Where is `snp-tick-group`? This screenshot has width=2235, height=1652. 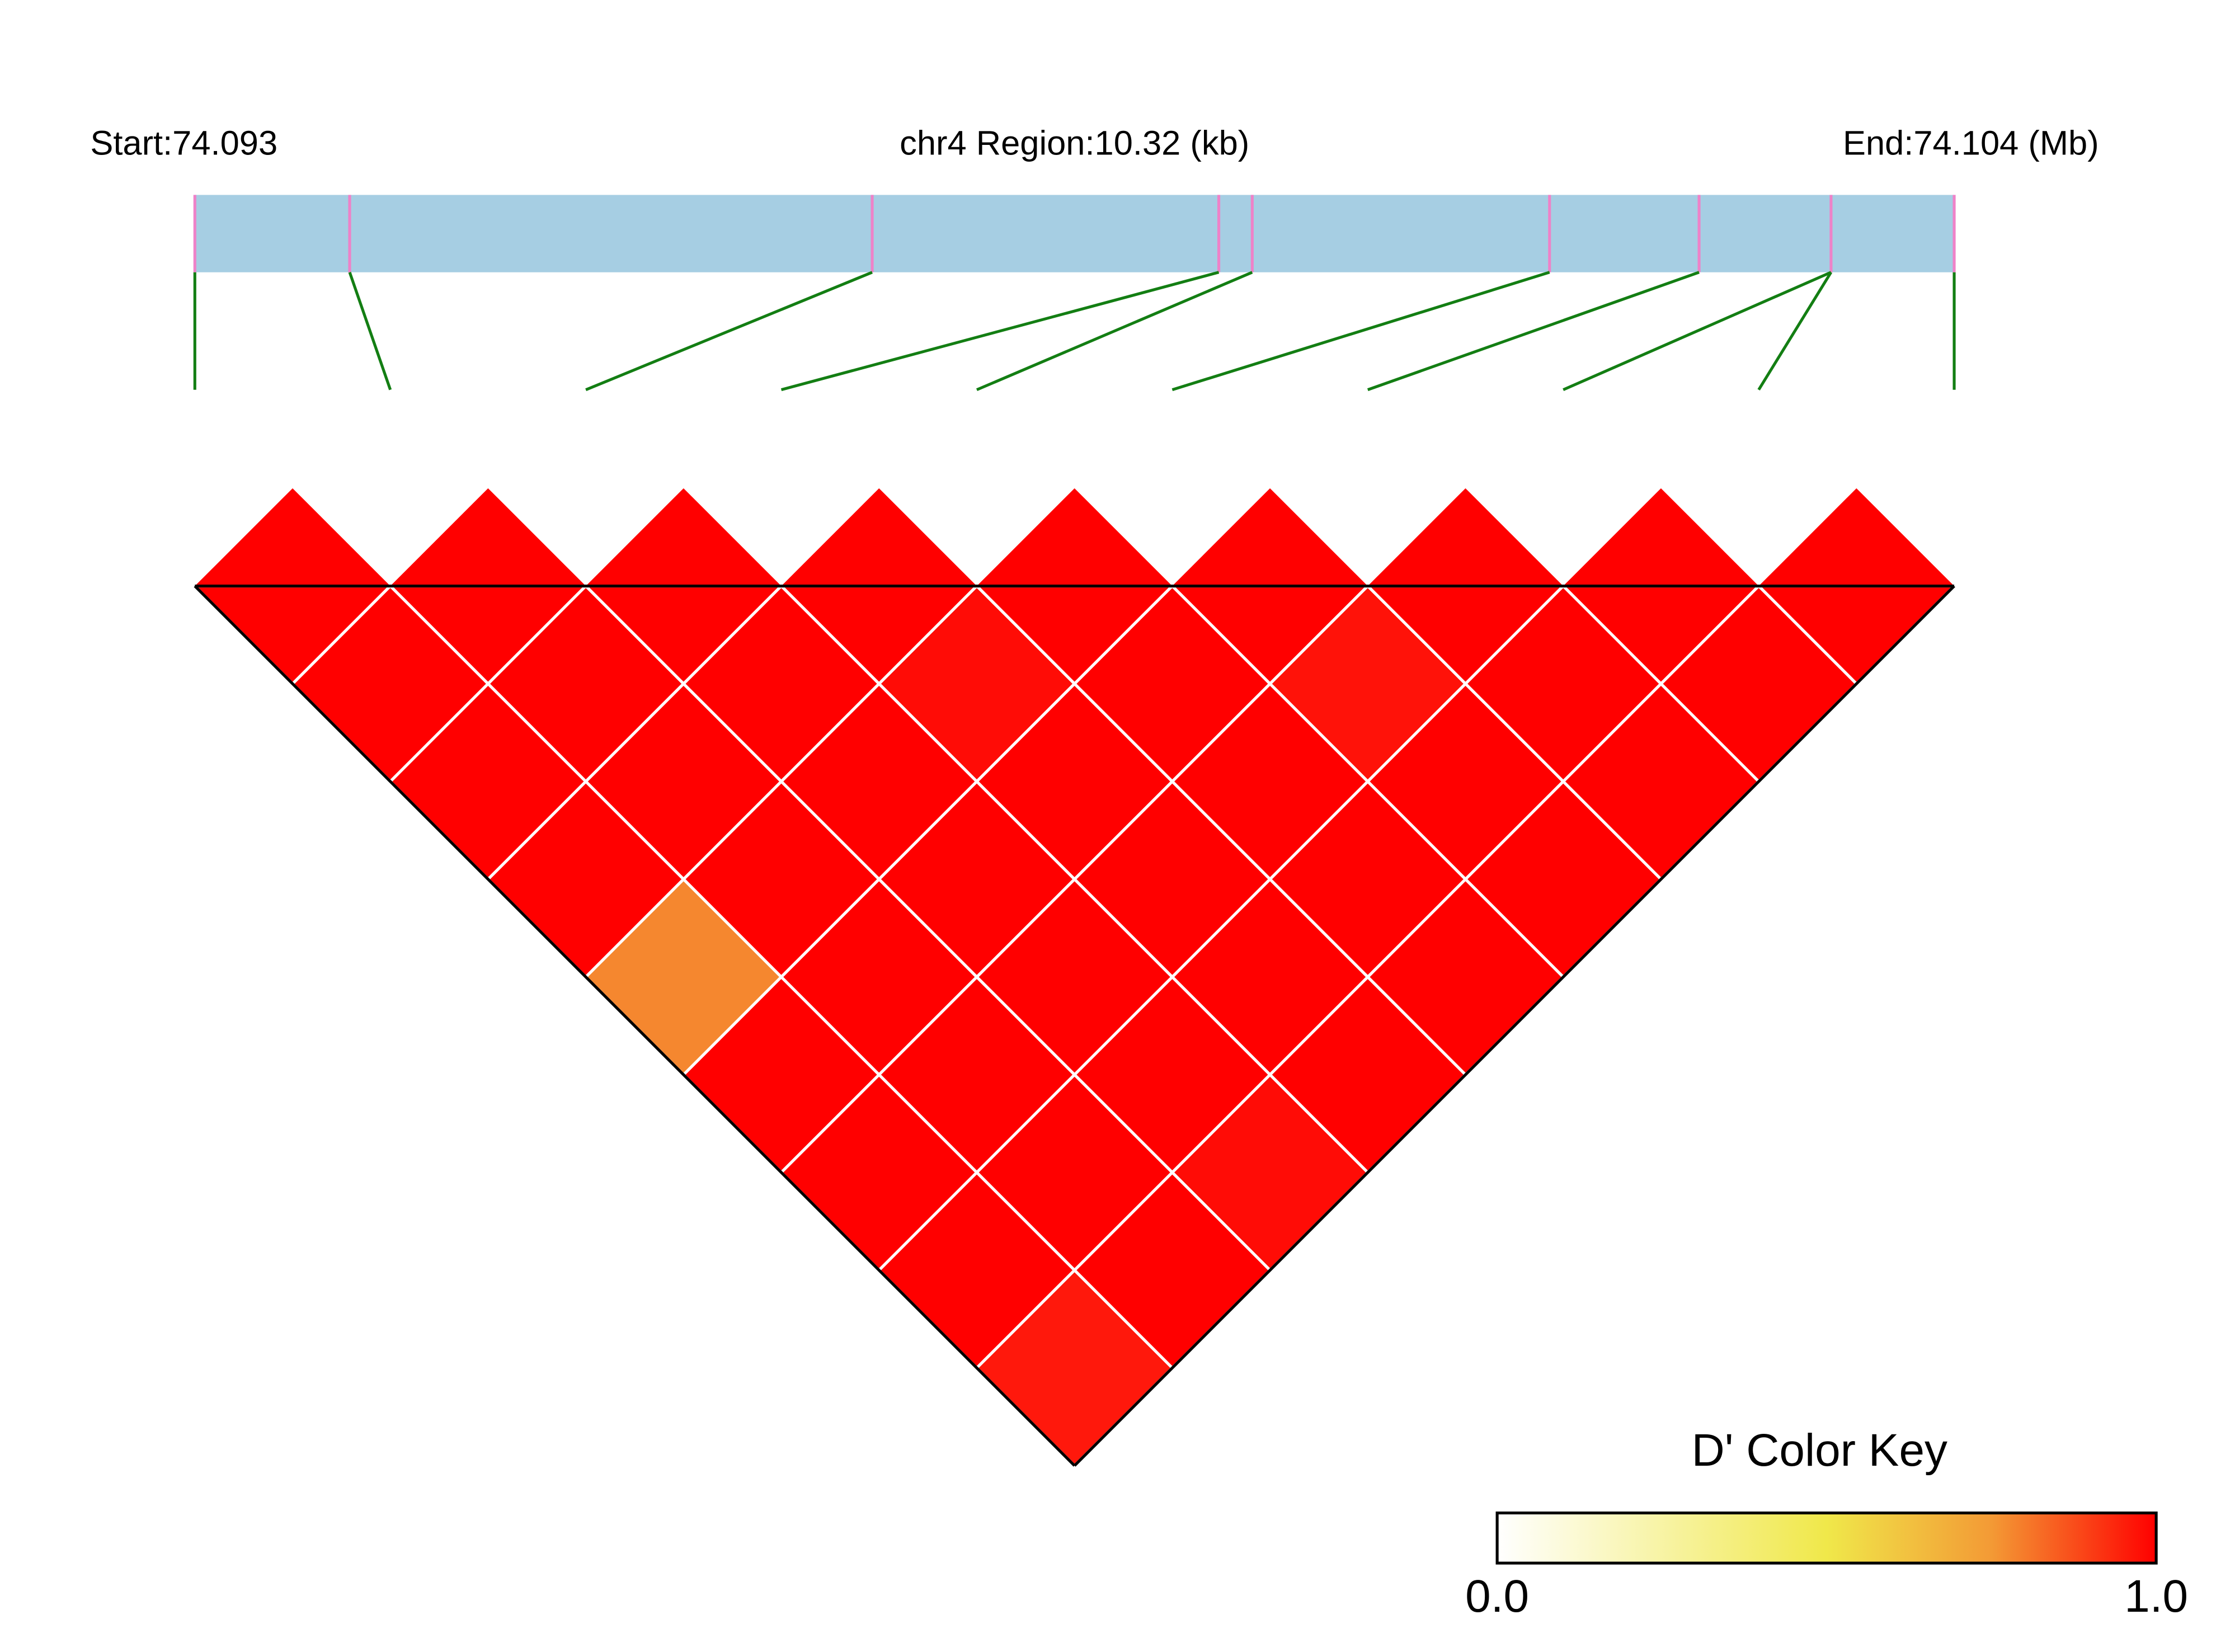
snp-tick-group is located at coordinates (1074, 234).